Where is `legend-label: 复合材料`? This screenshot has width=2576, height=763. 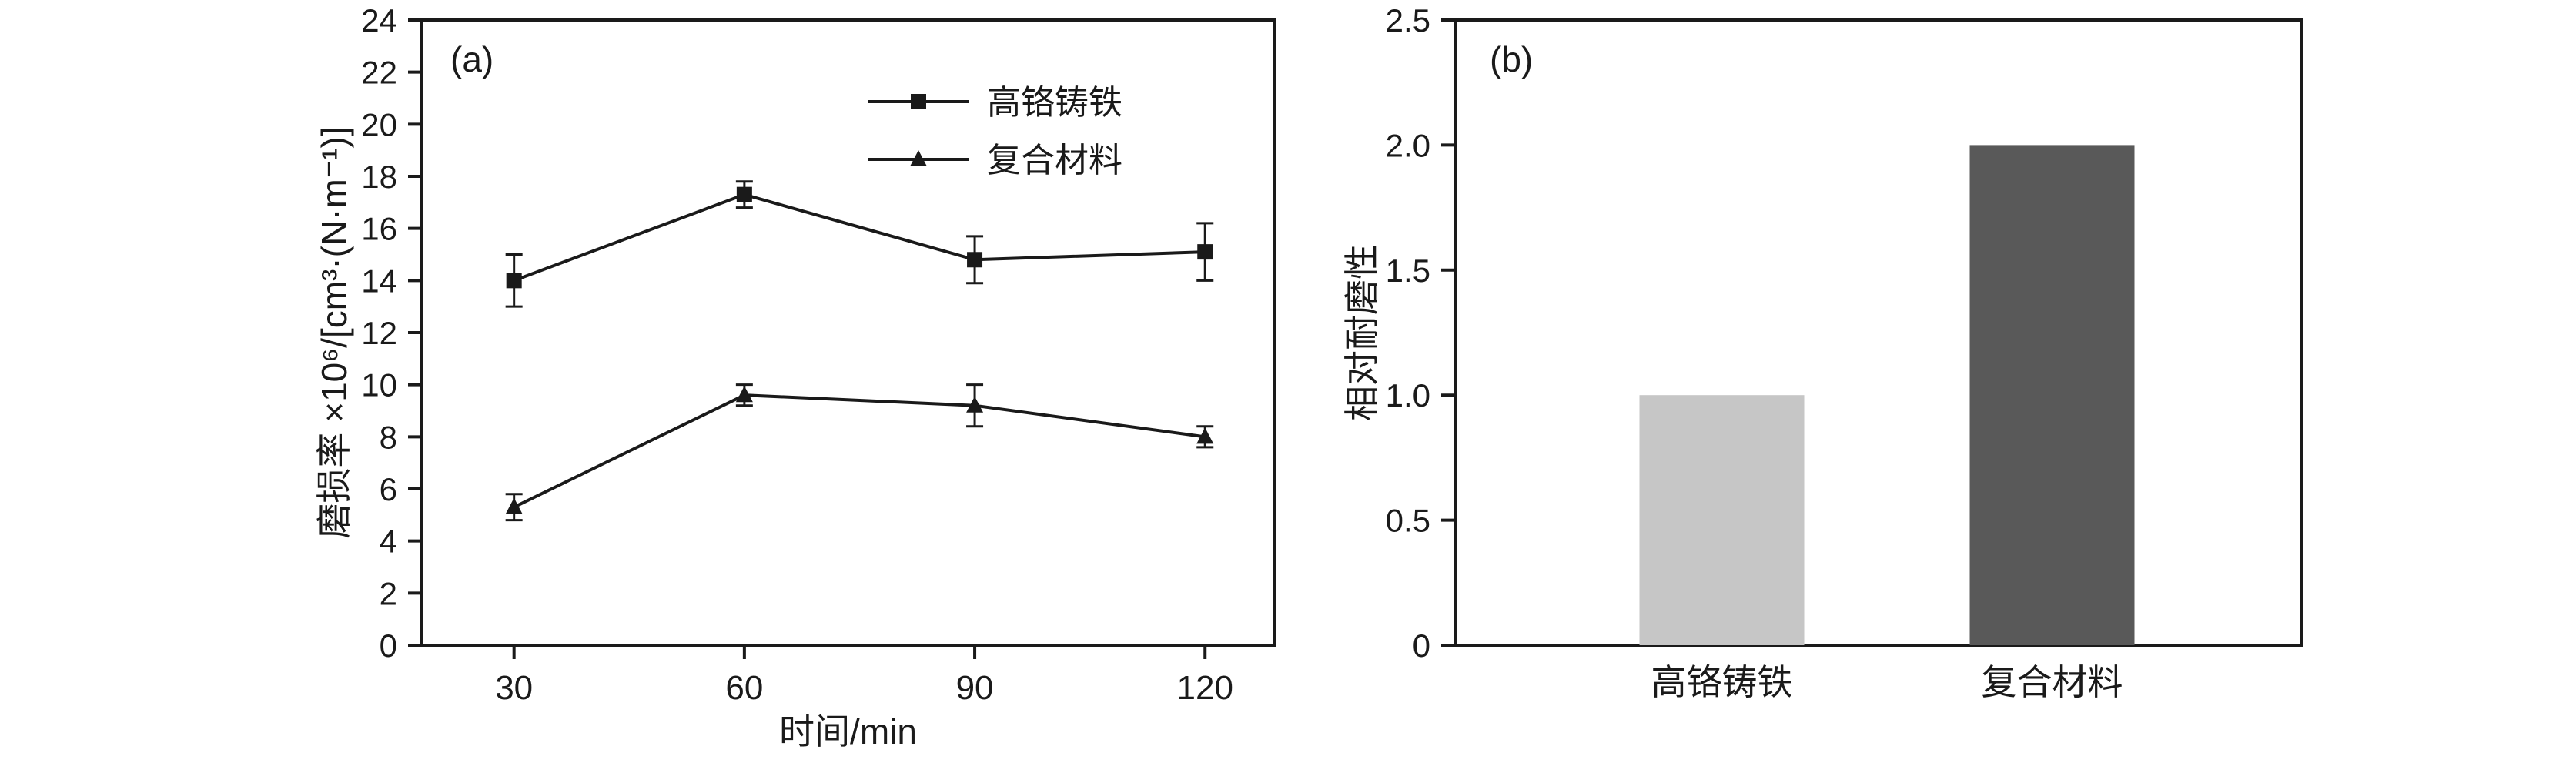
legend-label: 复合材料 is located at coordinates (1055, 160).